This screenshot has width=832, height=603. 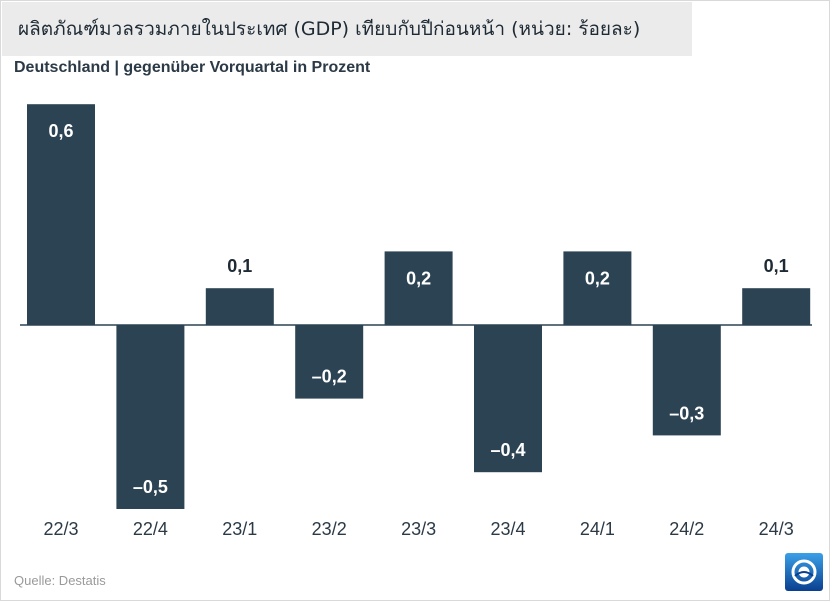 What do you see at coordinates (329, 377) in the screenshot?
I see `value-label: –0,2` at bounding box center [329, 377].